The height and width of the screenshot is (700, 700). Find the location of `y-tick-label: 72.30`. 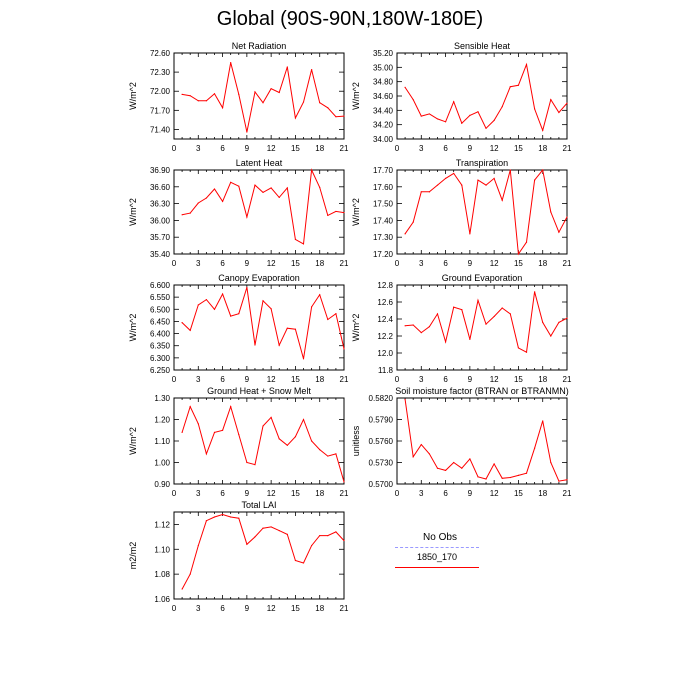

y-tick-label: 72.30 is located at coordinates (160, 72).